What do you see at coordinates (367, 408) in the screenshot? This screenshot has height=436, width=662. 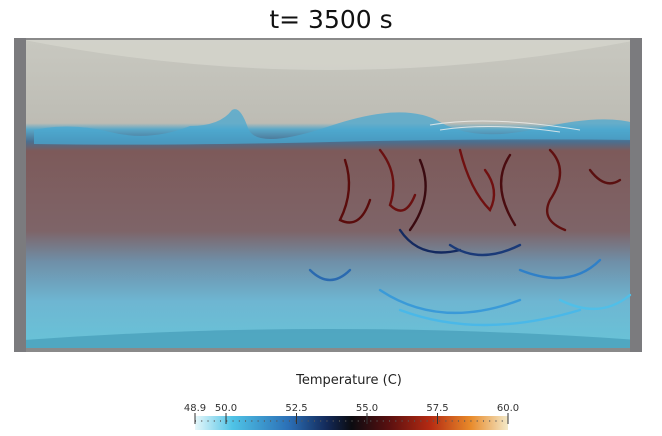 I see `tick-label: 55.0` at bounding box center [367, 408].